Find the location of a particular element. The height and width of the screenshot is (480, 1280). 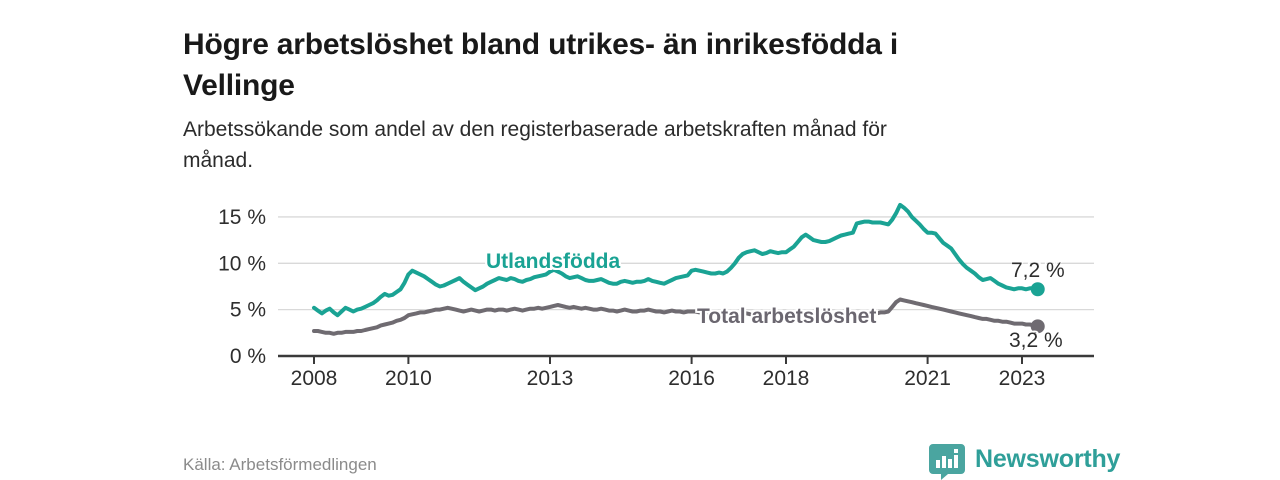

source-caption: Källa: Arbetsförmedlingen is located at coordinates (280, 464).